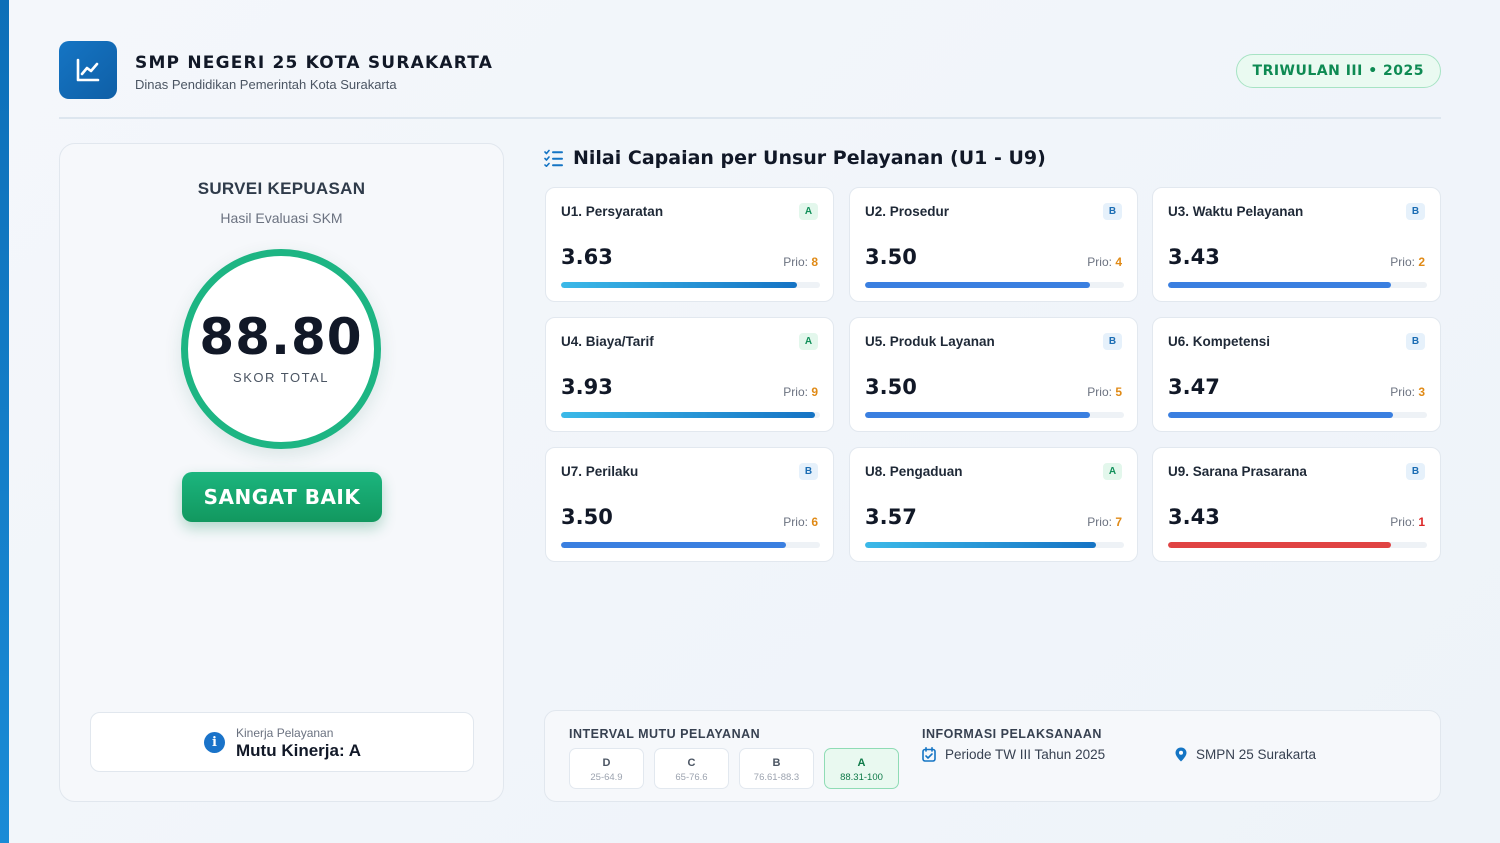 This screenshot has height=843, width=1500. Describe the element at coordinates (993, 504) in the screenshot. I see `unit-card-u8: U8. Pengaduan A 3.57 Prio: 7` at that location.